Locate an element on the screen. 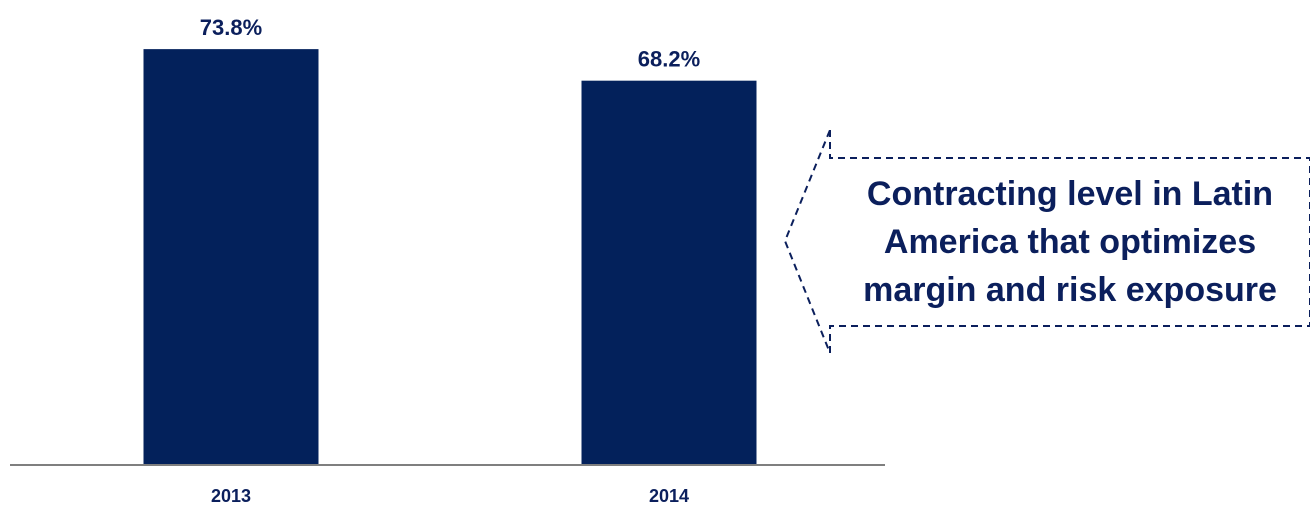  bar-2013 is located at coordinates (231, 257).